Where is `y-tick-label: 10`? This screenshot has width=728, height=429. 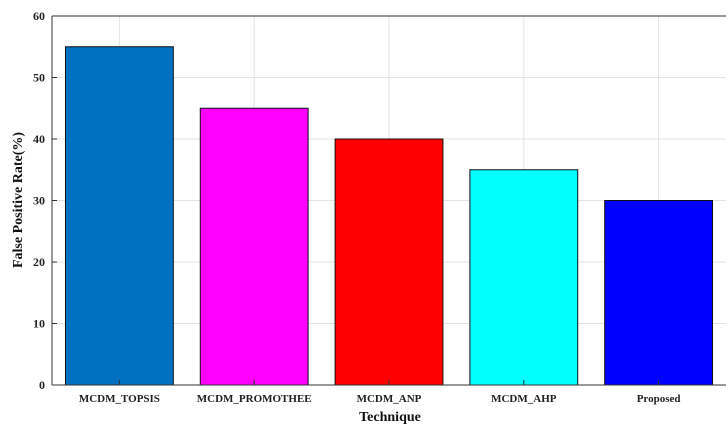 y-tick-label: 10 is located at coordinates (39, 324).